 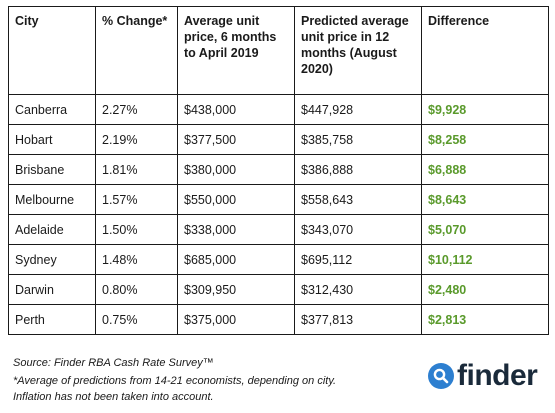 I want to click on cell-average-price: $338,000, so click(x=236, y=229).